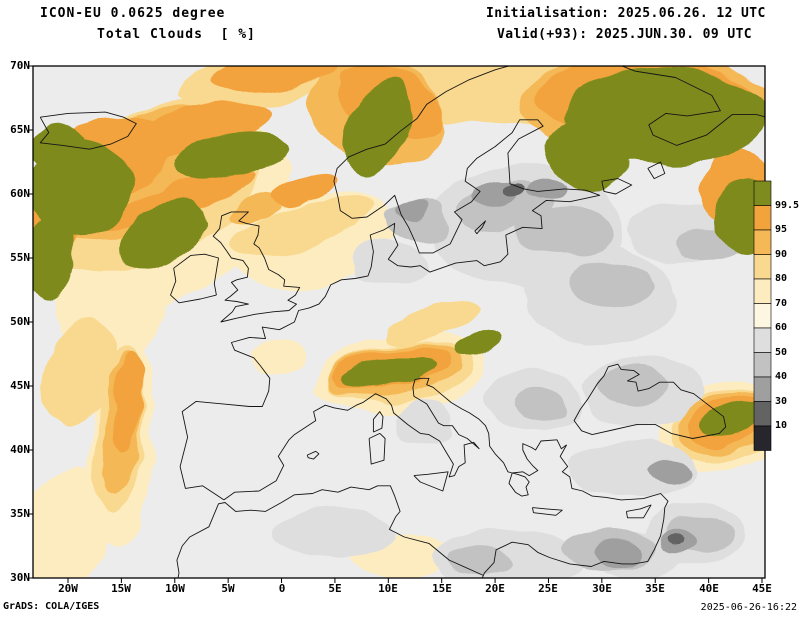 The width and height of the screenshot is (800, 618). I want to click on colorbar-label: 30, so click(781, 401).